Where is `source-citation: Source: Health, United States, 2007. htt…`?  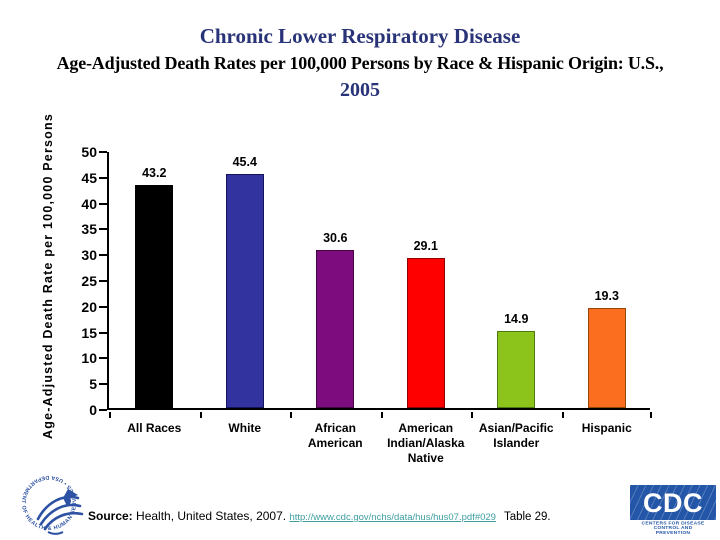
source-citation: Source: Health, United States, 2007. htt… is located at coordinates (319, 516).